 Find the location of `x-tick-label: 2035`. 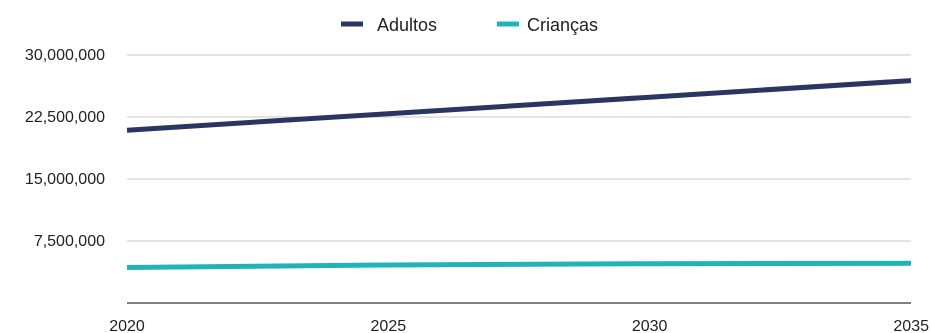

x-tick-label: 2035 is located at coordinates (911, 325).